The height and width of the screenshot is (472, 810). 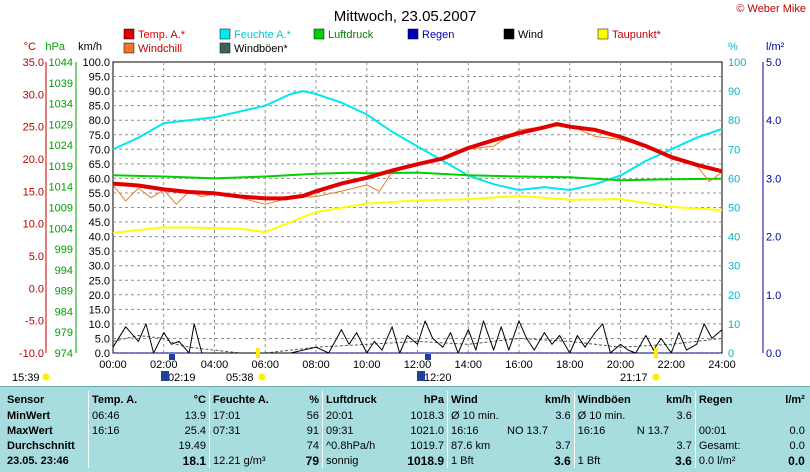 What do you see at coordinates (61, 63) in the screenshot?
I see `axis-tick-label-left: 1044` at bounding box center [61, 63].